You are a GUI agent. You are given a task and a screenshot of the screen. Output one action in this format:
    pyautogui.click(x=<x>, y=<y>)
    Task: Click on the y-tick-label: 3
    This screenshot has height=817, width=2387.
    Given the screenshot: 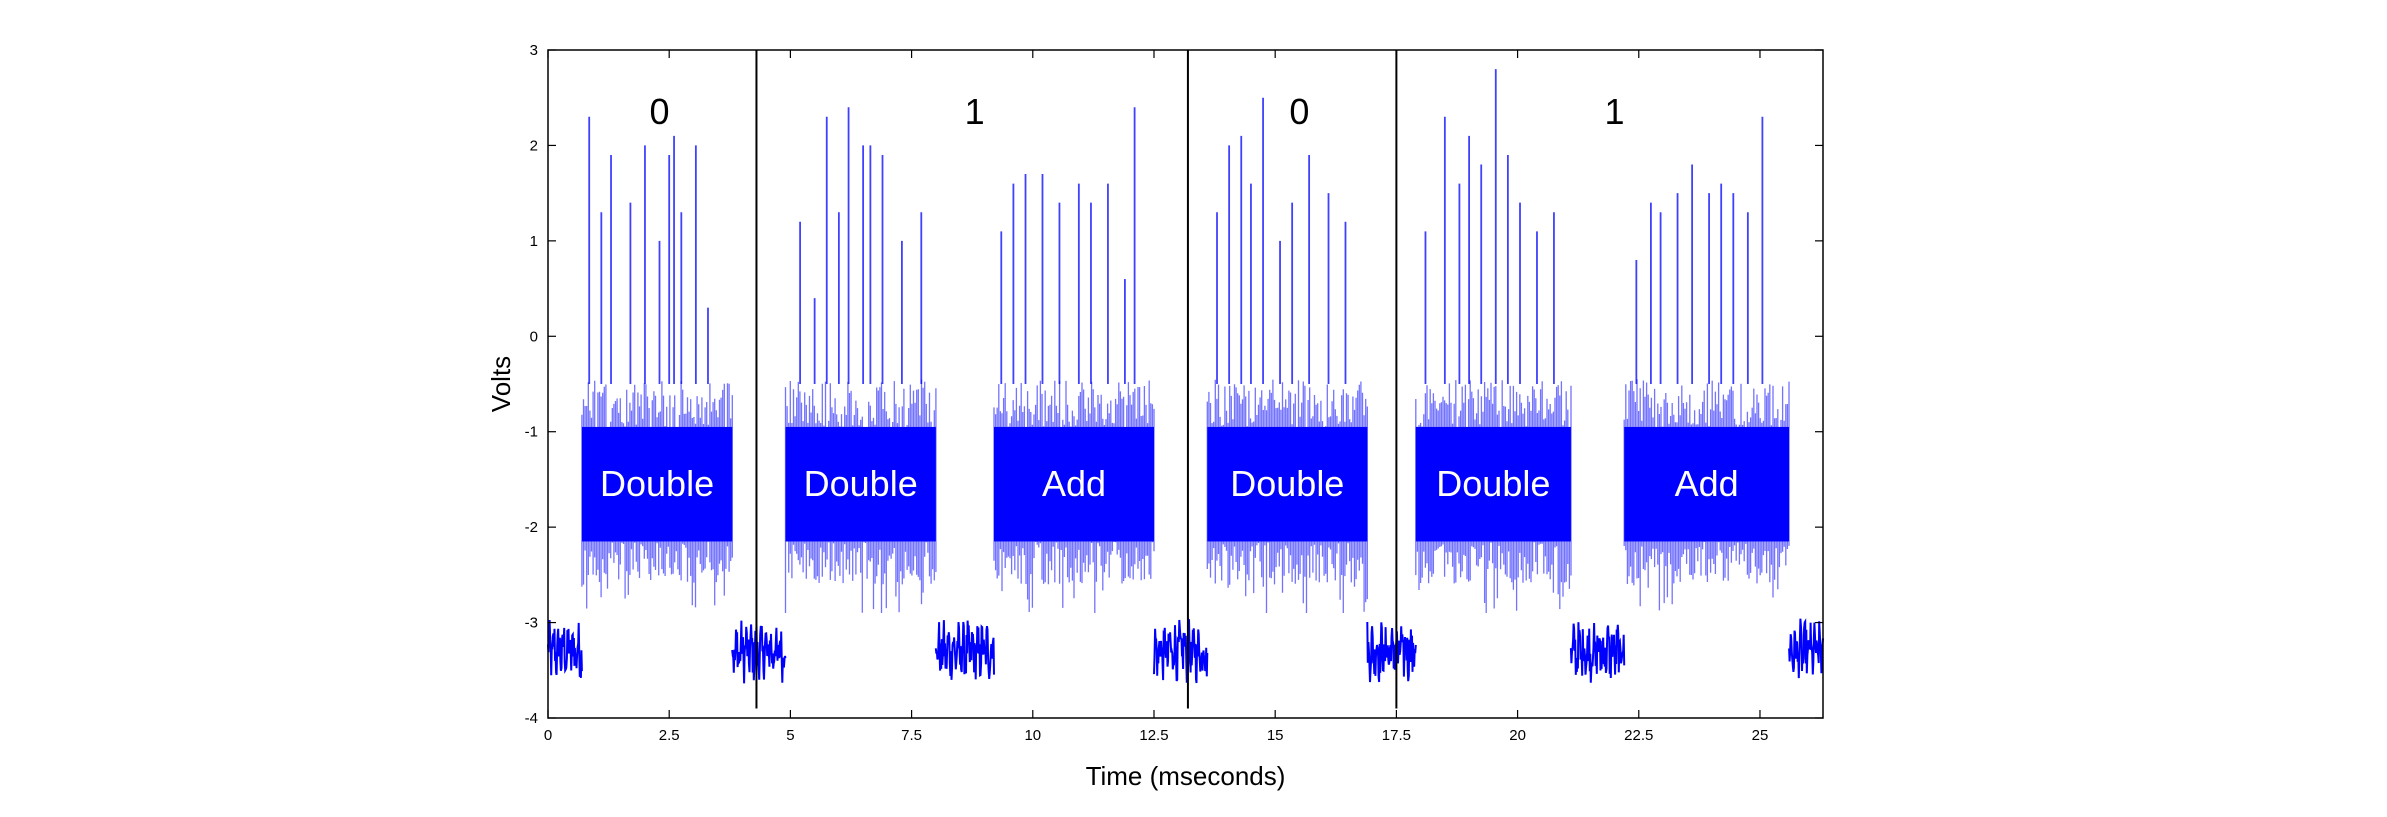 What is the action you would take?
    pyautogui.click(x=534, y=50)
    